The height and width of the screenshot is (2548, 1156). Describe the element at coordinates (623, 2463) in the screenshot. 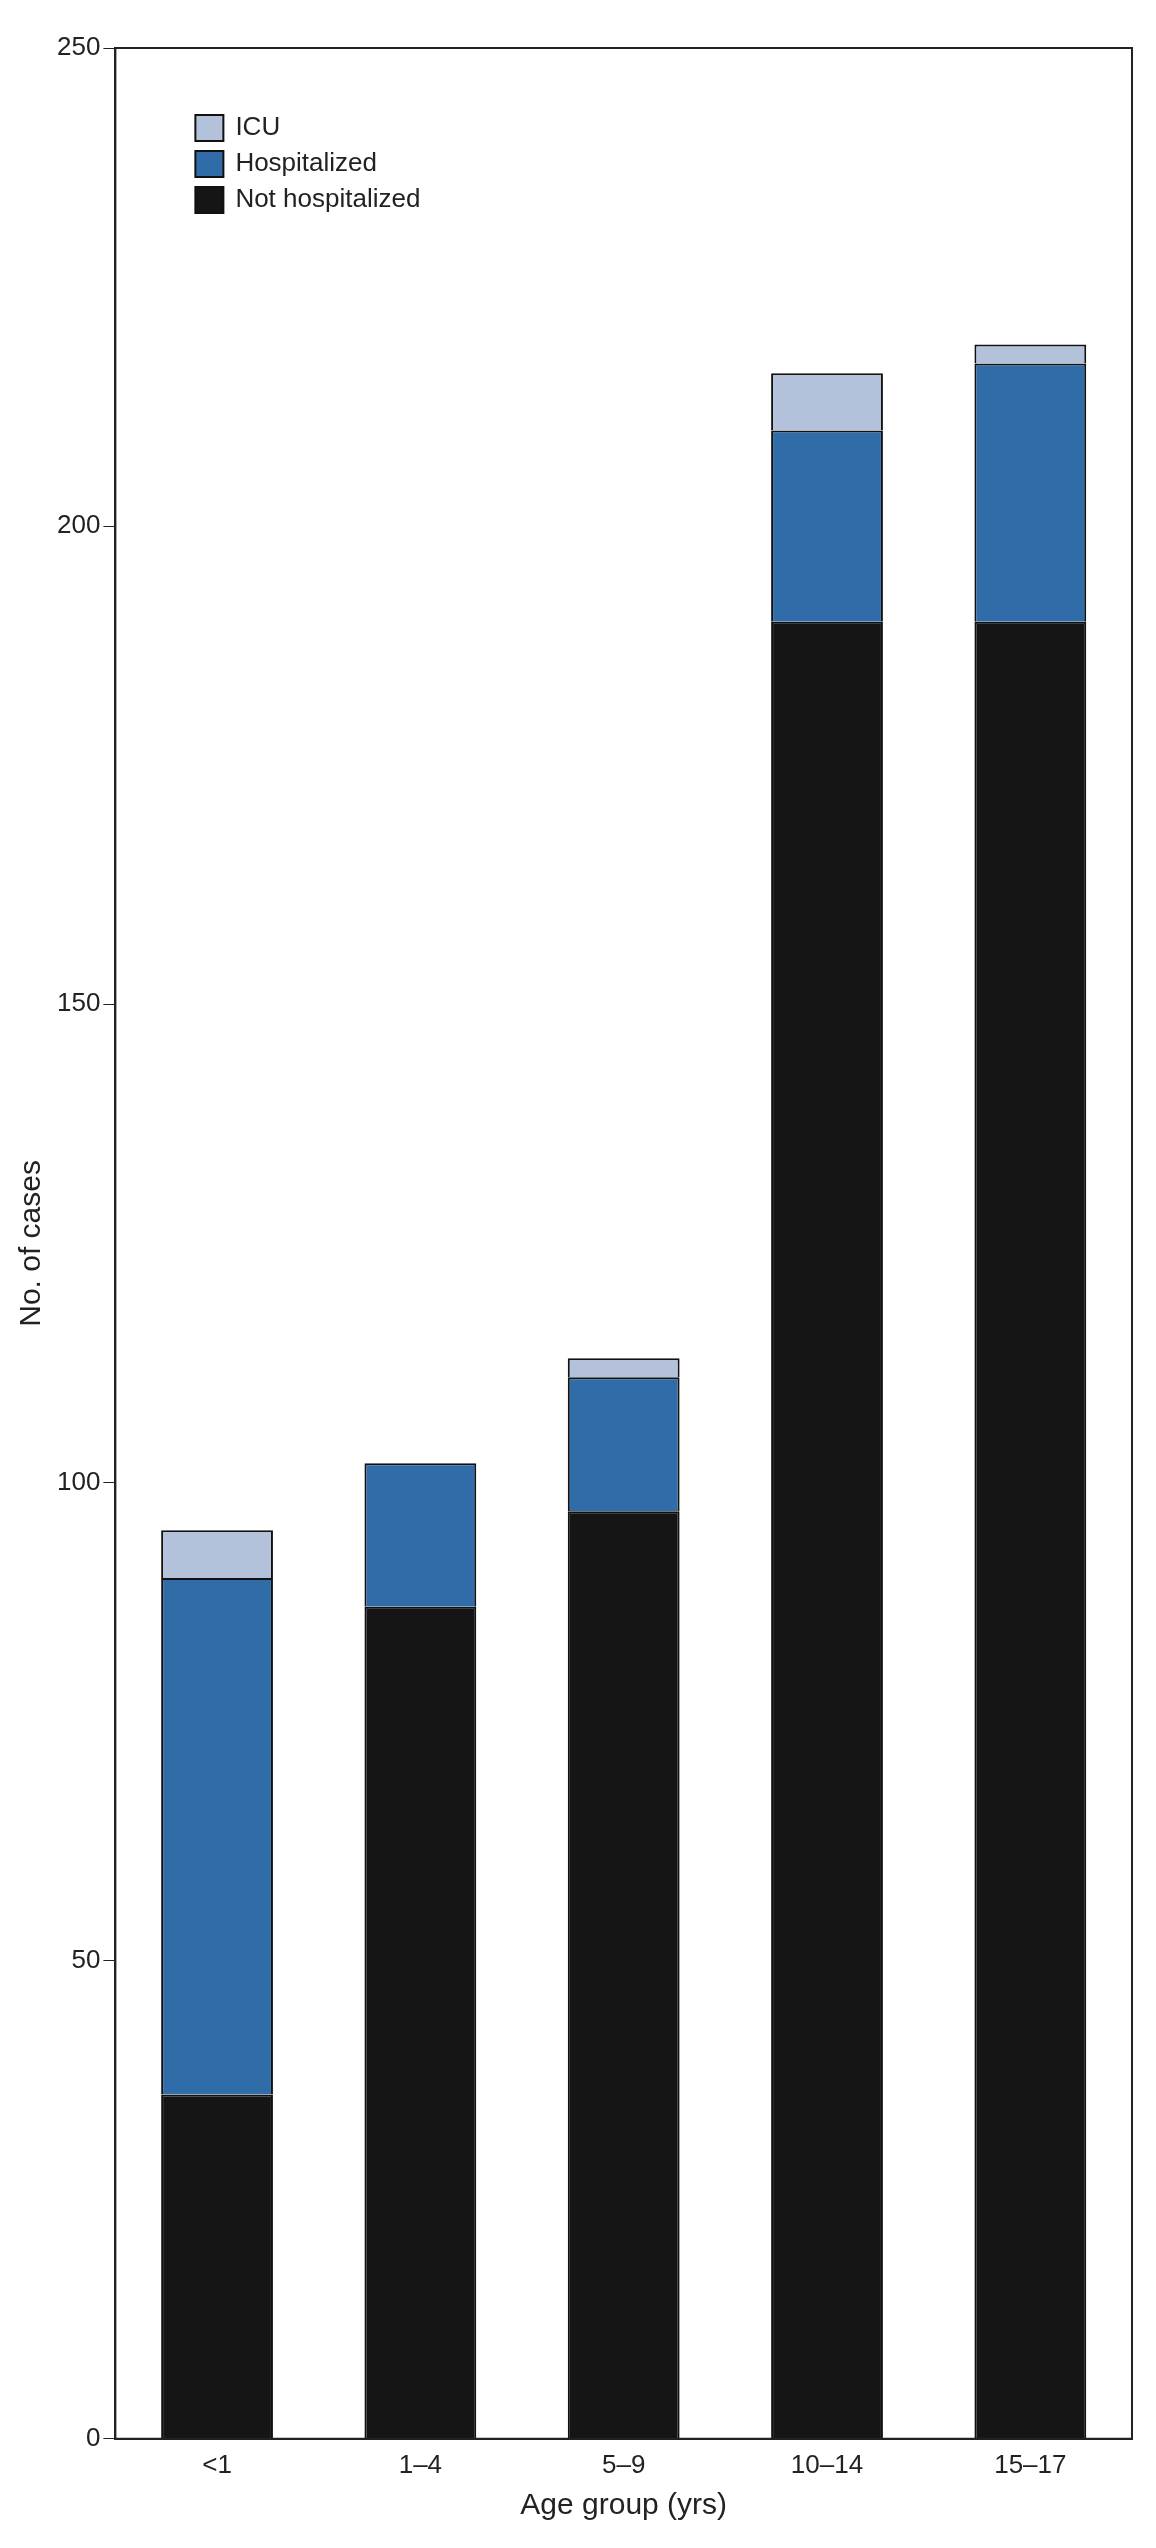

I see `x-tick-label: 5–9` at that location.